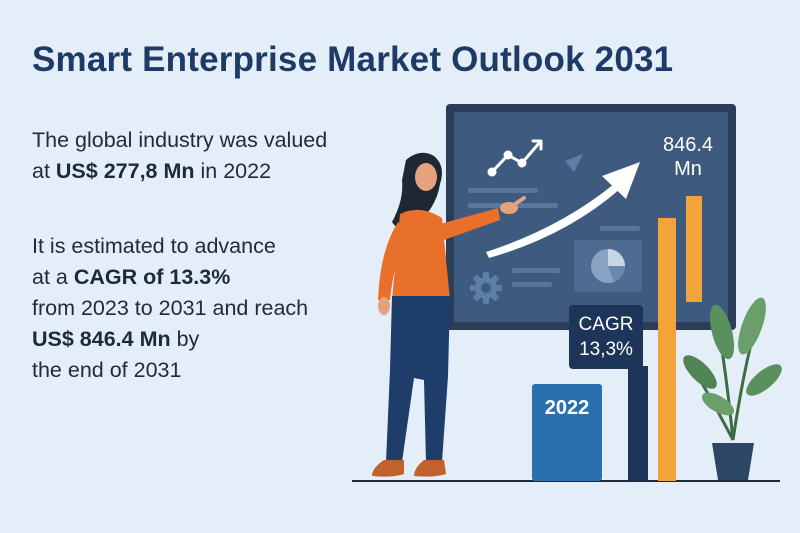  I want to click on valuation-amount: US$ 277,8 Mn, so click(125, 171).